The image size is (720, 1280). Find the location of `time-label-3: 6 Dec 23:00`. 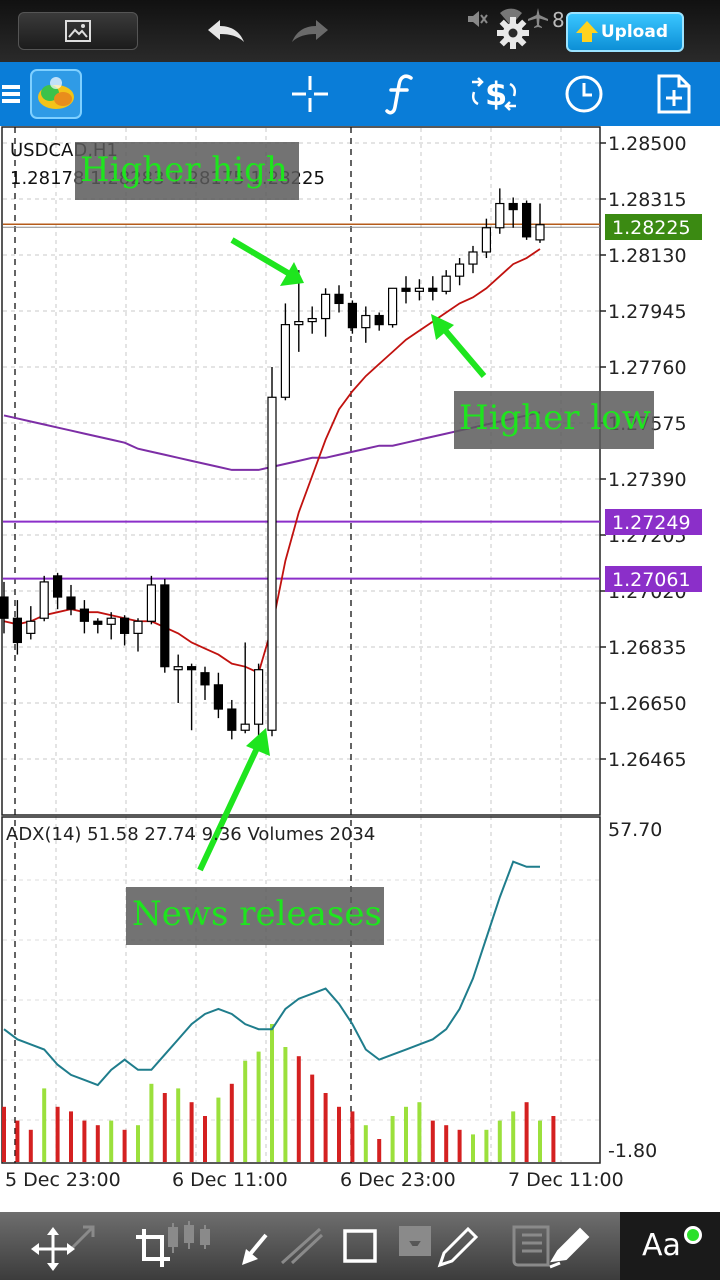

time-label-3: 6 Dec 23:00 is located at coordinates (398, 1180).